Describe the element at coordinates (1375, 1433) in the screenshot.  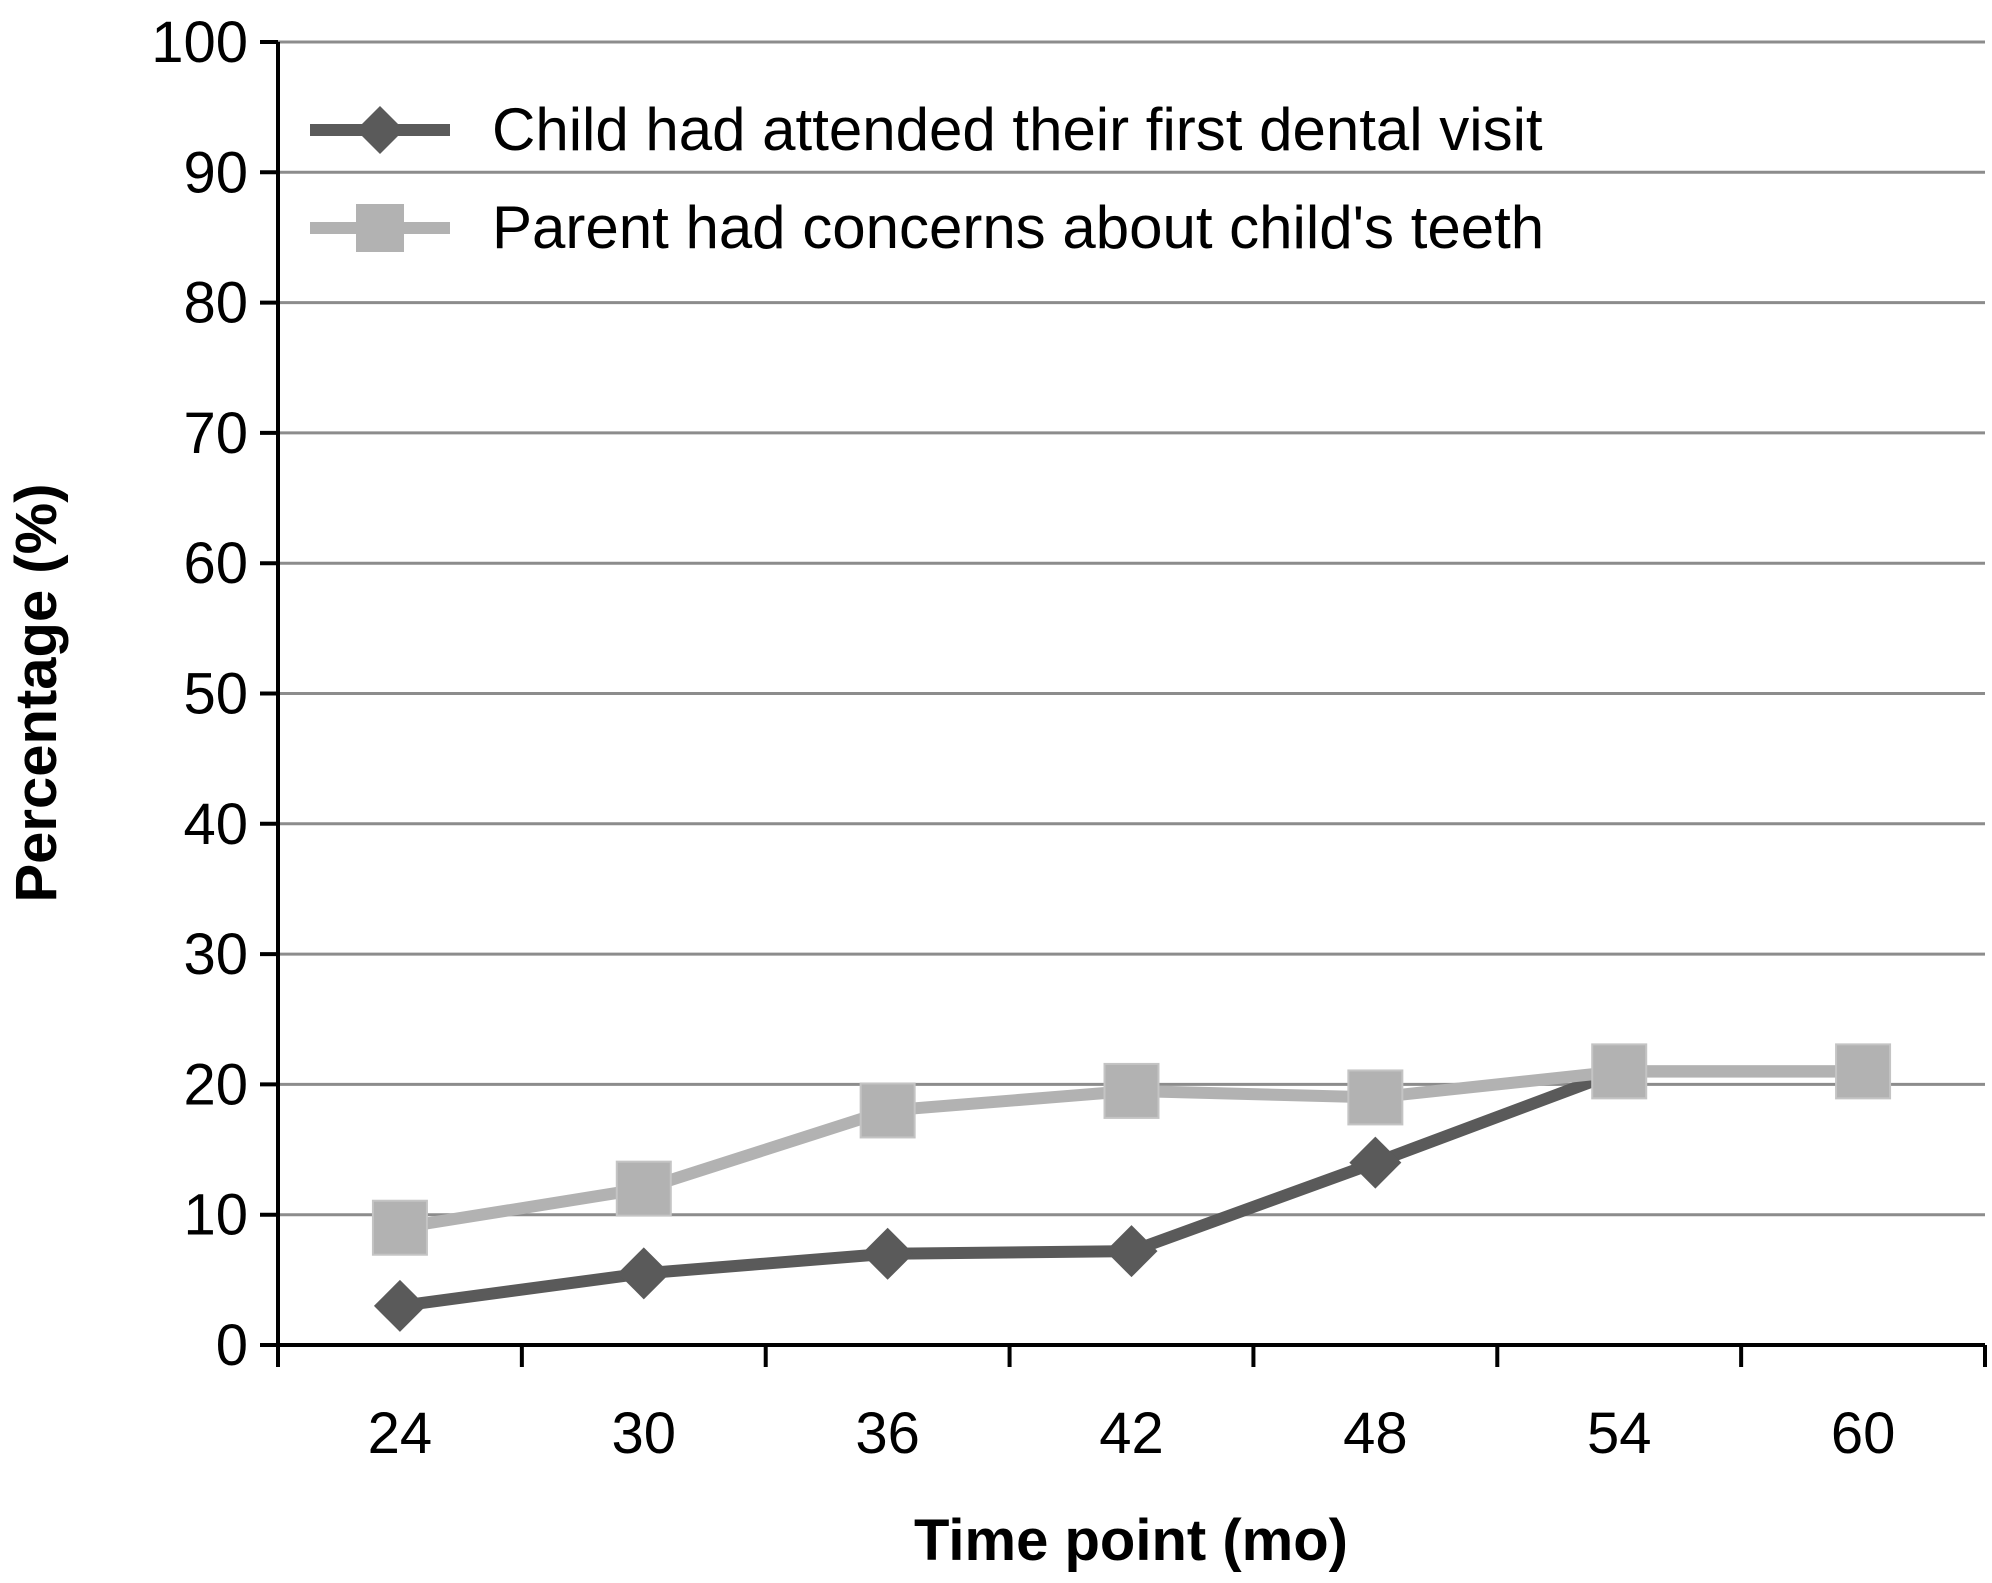
I see `x-tick-label: 48` at that location.